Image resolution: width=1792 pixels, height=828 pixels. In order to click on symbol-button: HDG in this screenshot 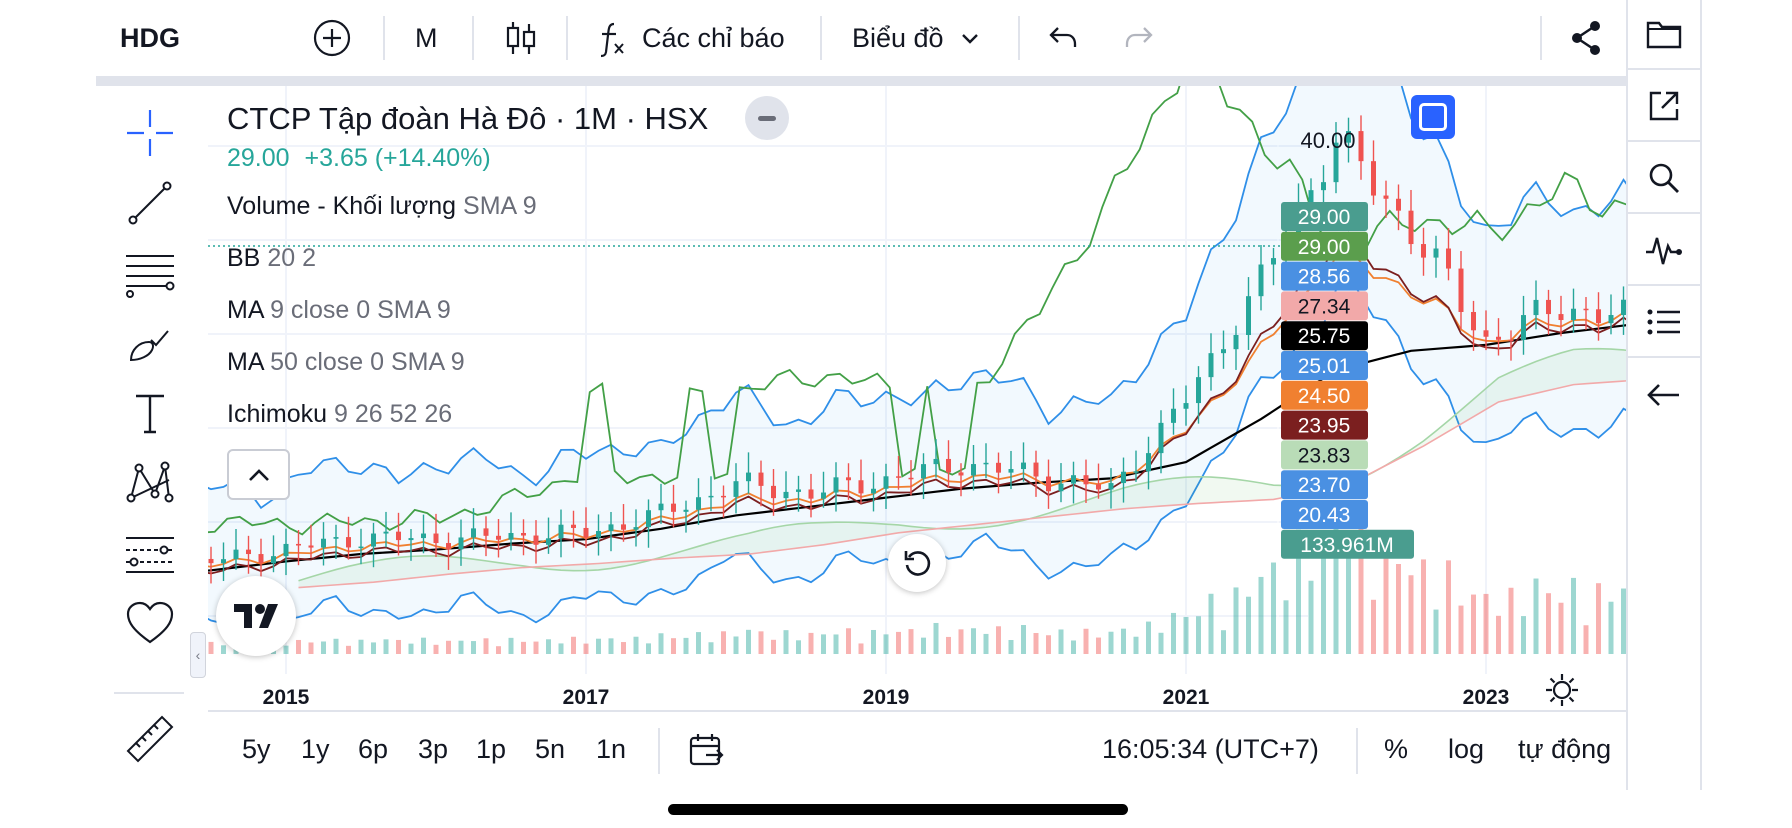, I will do `click(150, 37)`.